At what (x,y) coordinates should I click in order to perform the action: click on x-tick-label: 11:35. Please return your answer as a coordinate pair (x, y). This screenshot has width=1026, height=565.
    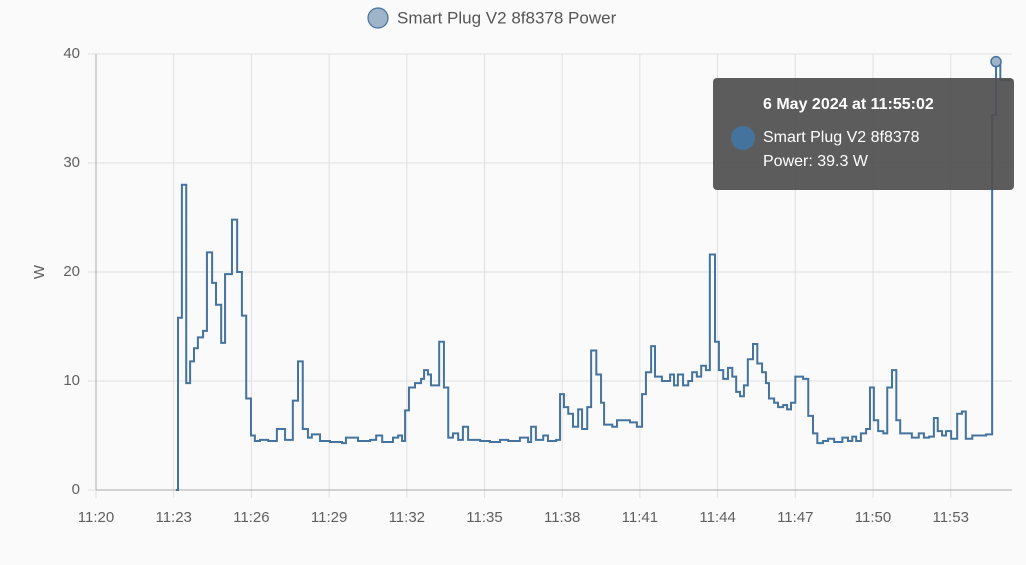
    Looking at the image, I should click on (484, 517).